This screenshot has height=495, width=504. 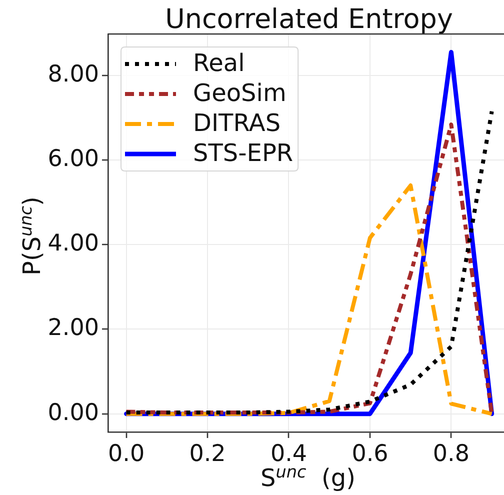 I want to click on y-tick-label: 4.00, so click(x=73, y=243).